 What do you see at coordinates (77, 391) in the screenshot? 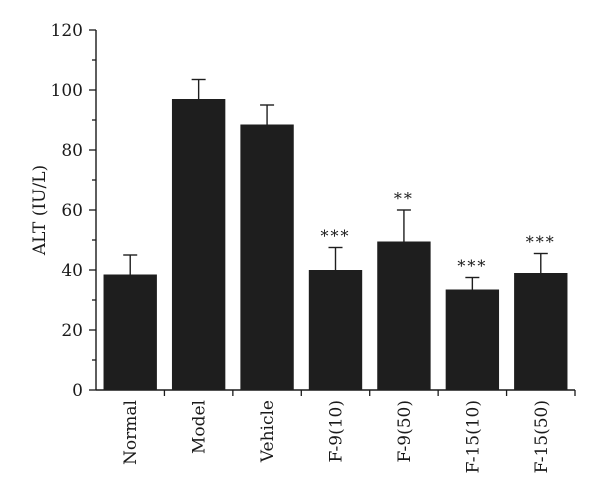
I see `y-tick-label: 0` at bounding box center [77, 391].